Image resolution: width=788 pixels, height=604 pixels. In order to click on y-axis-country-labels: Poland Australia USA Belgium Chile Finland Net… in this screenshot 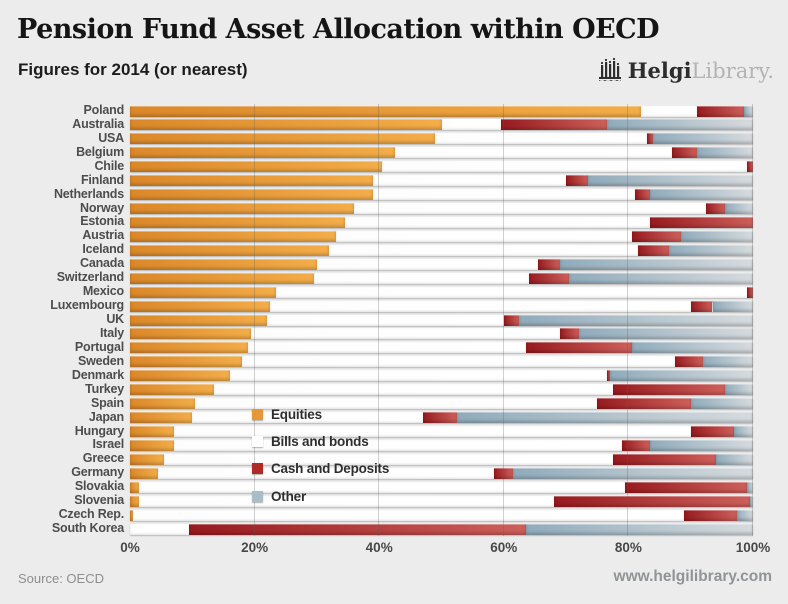, I will do `click(62, 320)`.